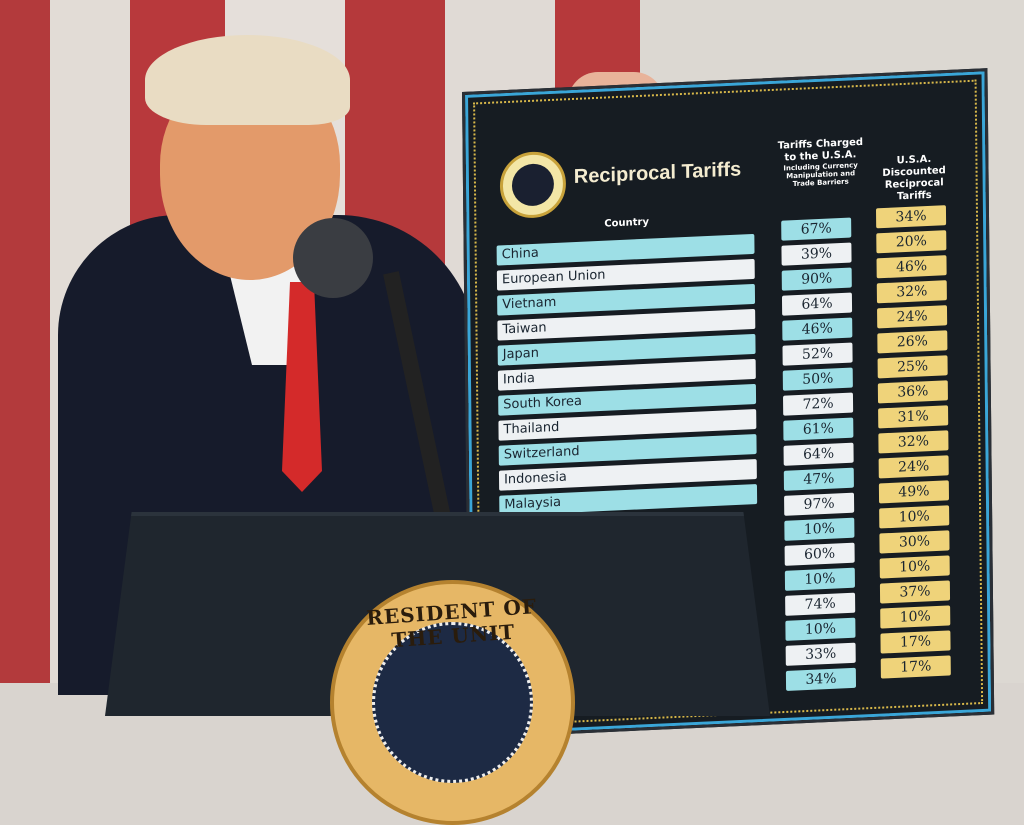 The height and width of the screenshot is (825, 1024). I want to click on discounted-value: 30%, so click(914, 542).